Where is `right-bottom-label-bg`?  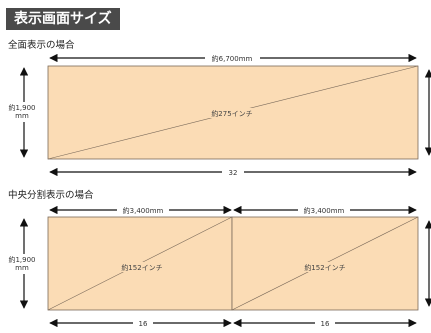 right-bottom-label-bg is located at coordinates (325, 323).